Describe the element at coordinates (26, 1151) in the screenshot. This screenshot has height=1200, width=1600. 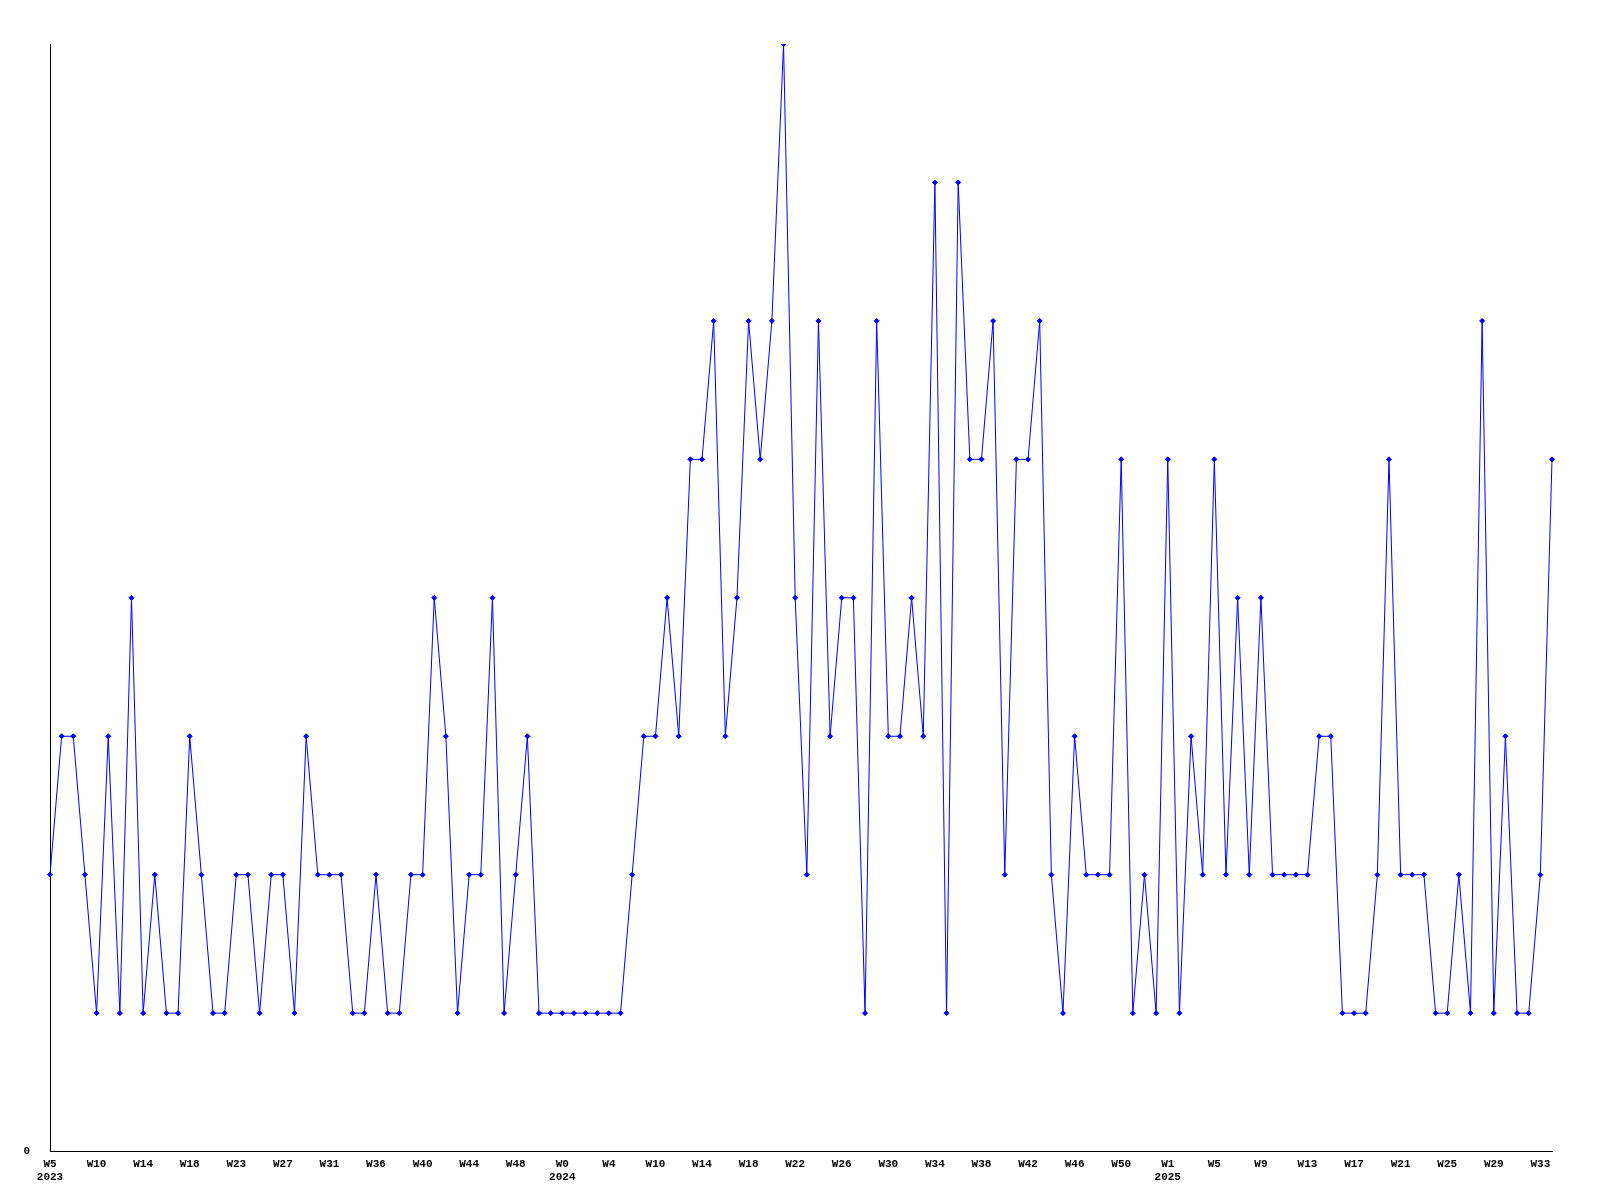
I see `text: 0` at that location.